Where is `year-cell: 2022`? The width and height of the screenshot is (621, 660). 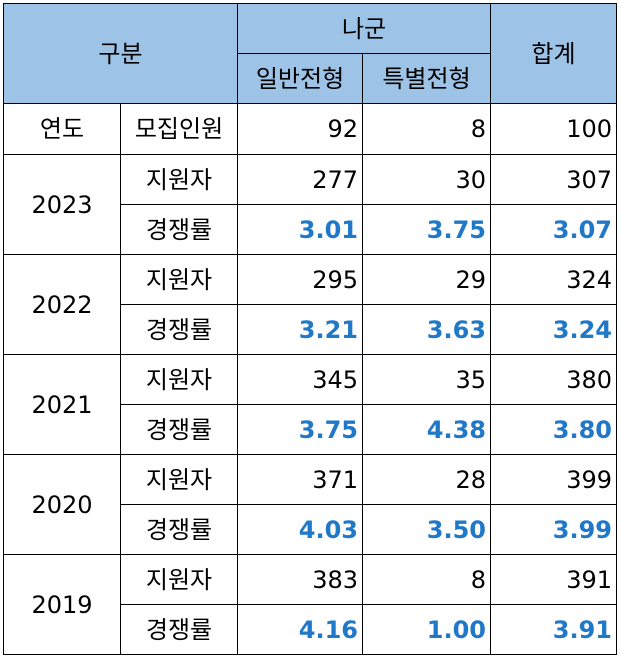
year-cell: 2022 is located at coordinates (62, 304).